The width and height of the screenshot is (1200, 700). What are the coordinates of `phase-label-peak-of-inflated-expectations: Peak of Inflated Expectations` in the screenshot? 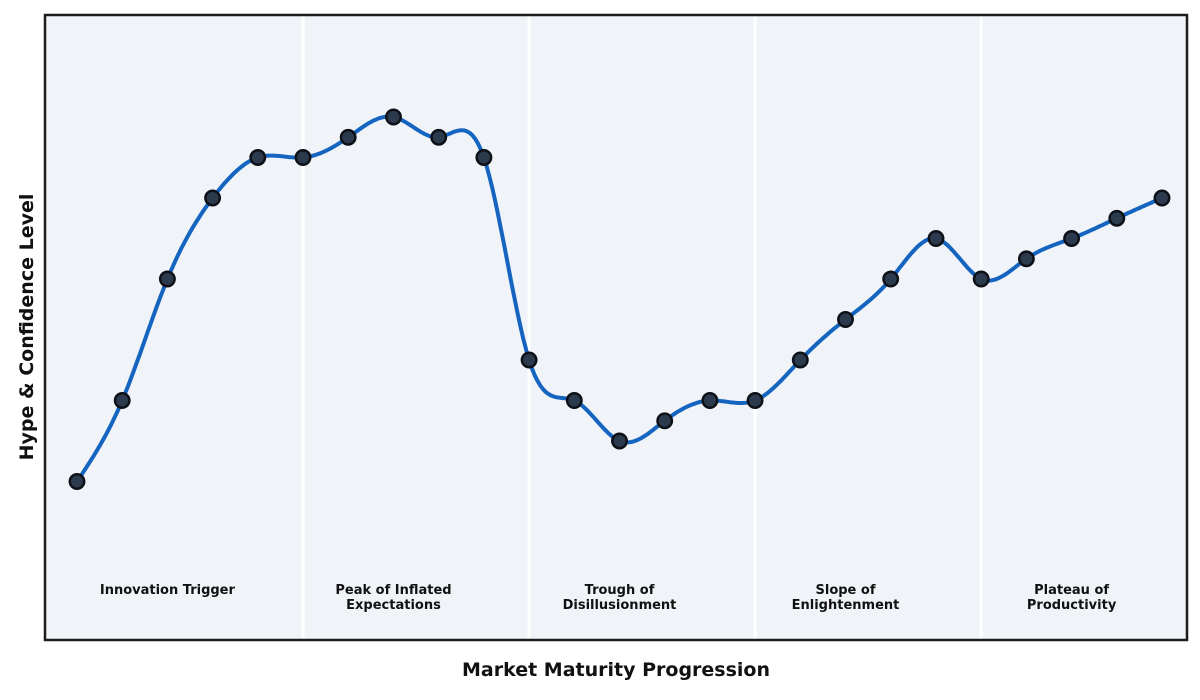 It's located at (394, 598).